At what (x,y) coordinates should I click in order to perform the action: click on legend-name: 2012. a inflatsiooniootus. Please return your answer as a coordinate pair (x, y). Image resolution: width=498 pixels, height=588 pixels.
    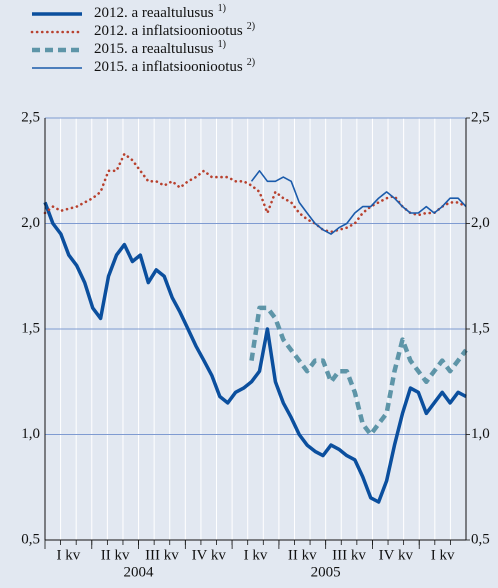
    Looking at the image, I should click on (168, 31).